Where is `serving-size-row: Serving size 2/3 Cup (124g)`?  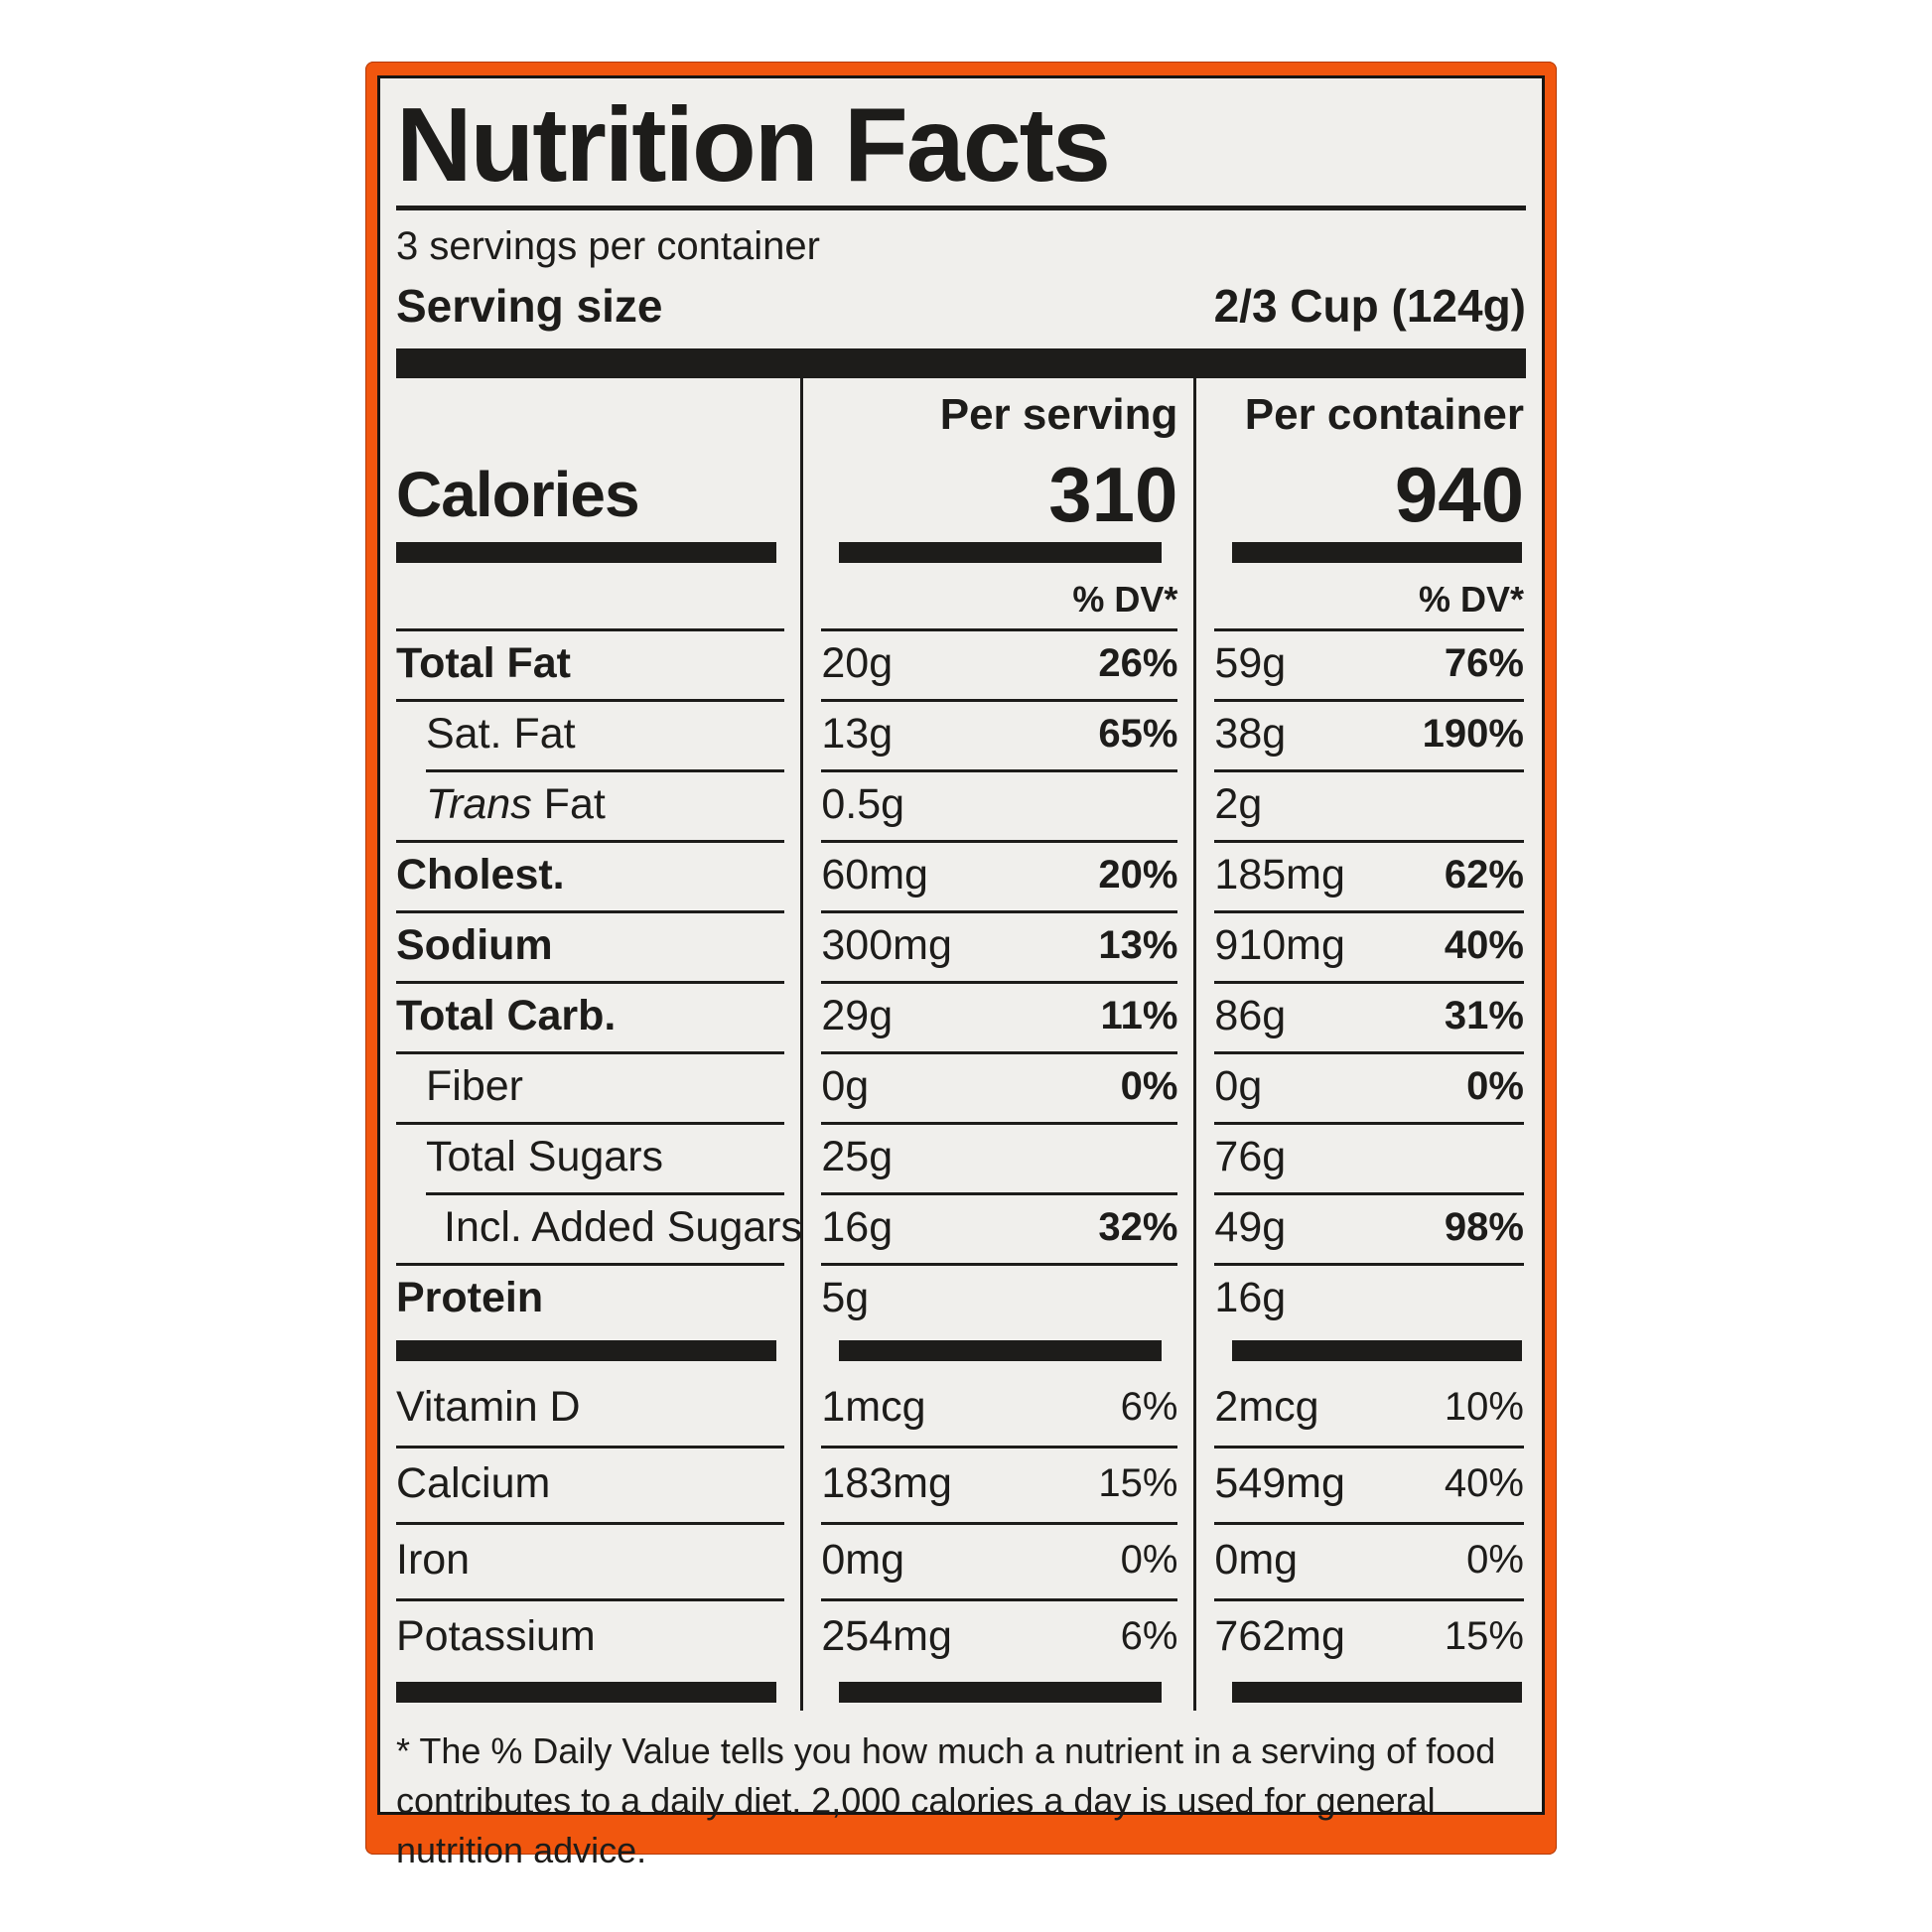 serving-size-row: Serving size 2/3 Cup (124g) is located at coordinates (961, 306).